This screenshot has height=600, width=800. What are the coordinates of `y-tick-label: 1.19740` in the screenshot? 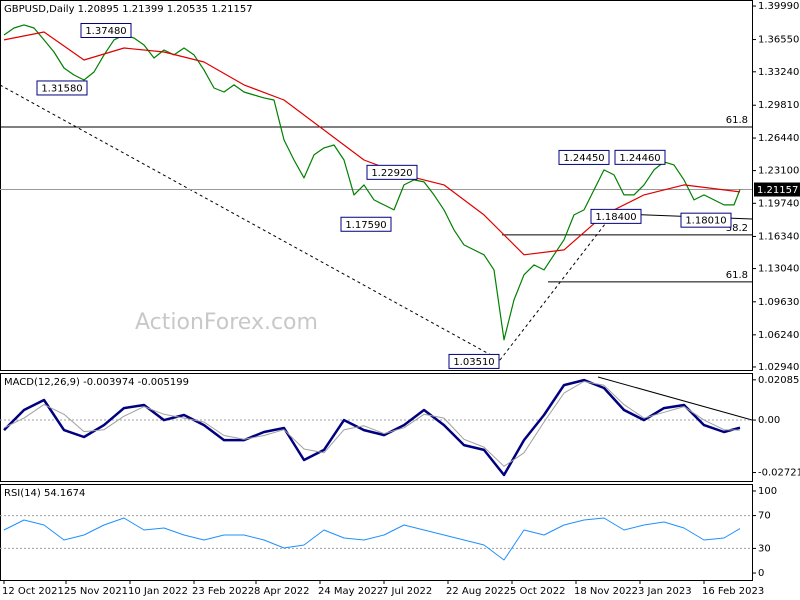 It's located at (778, 203).